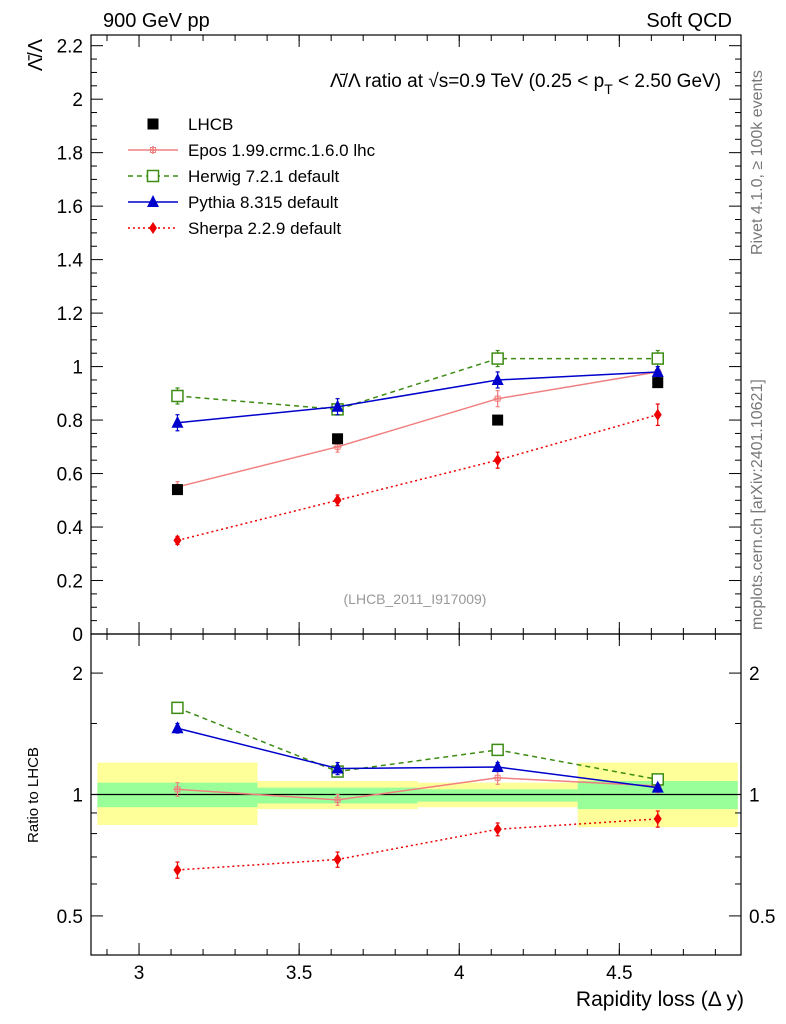 The width and height of the screenshot is (786, 1024). I want to click on header-left: 900 GeV pp, so click(156, 21).